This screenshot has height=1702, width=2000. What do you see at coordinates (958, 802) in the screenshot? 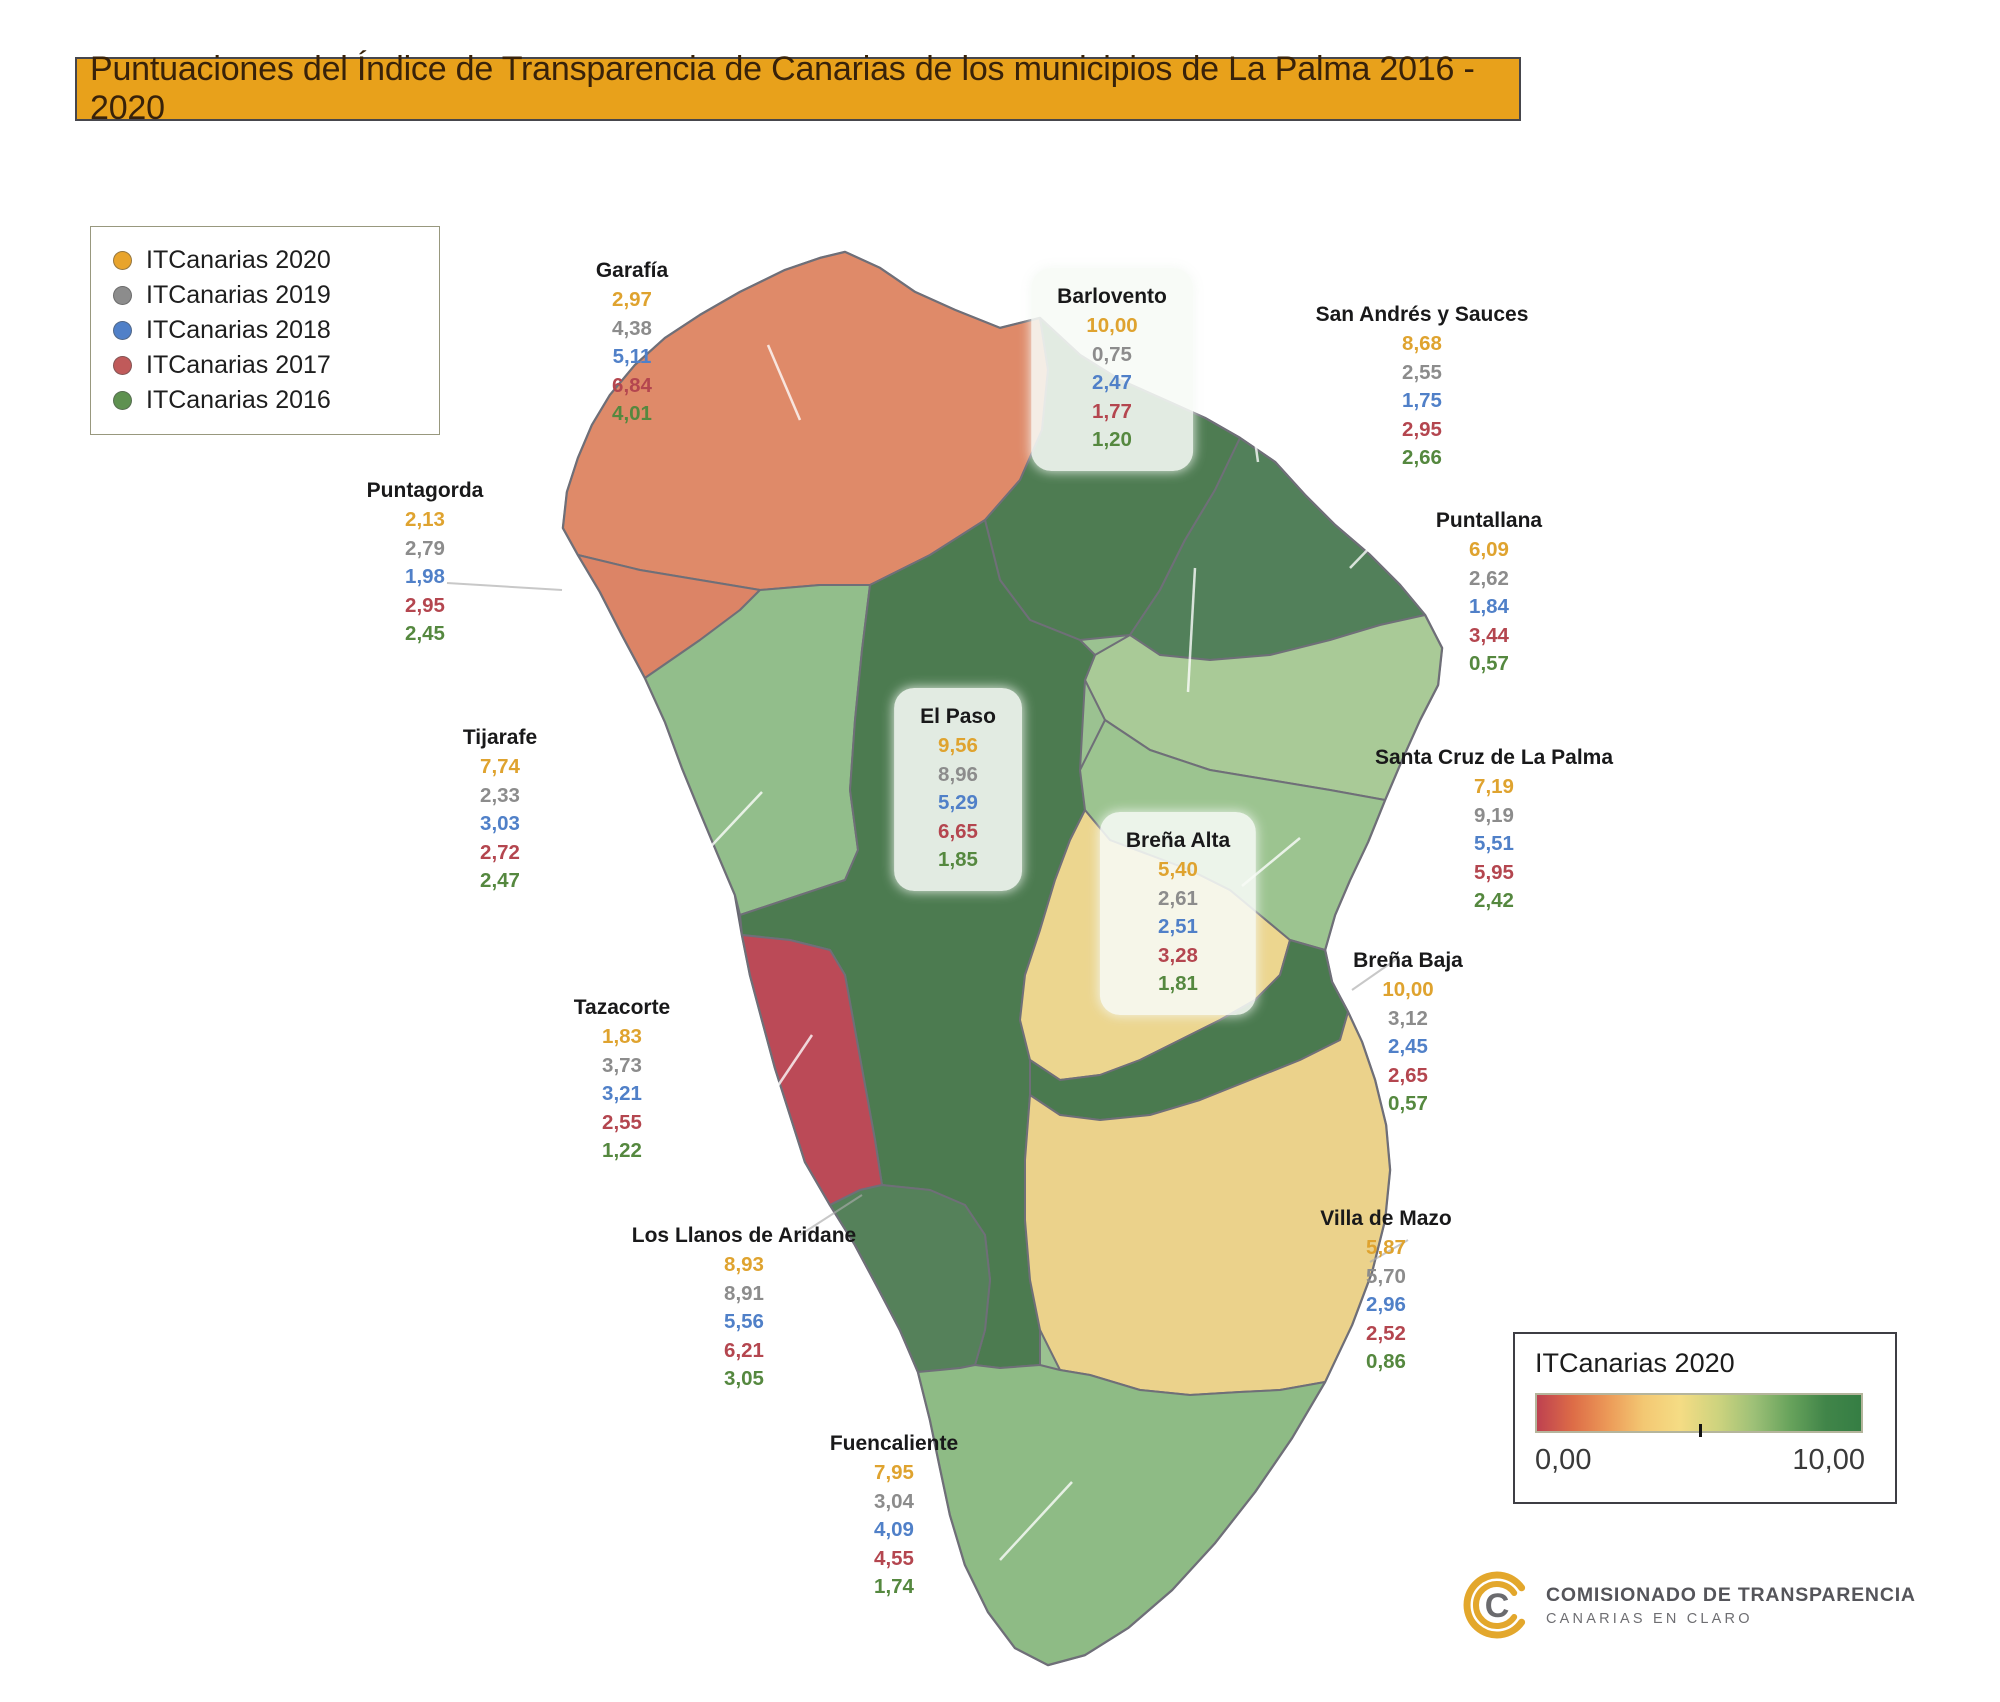
I see `value-2018: 5,29` at bounding box center [958, 802].